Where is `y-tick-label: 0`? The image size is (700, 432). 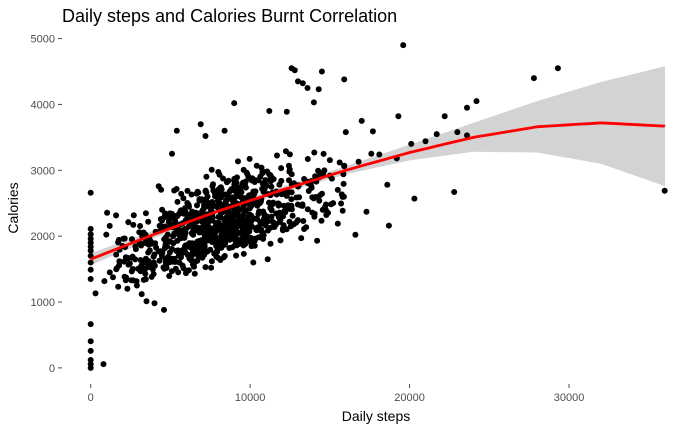
y-tick-label: 0 is located at coordinates (52, 369).